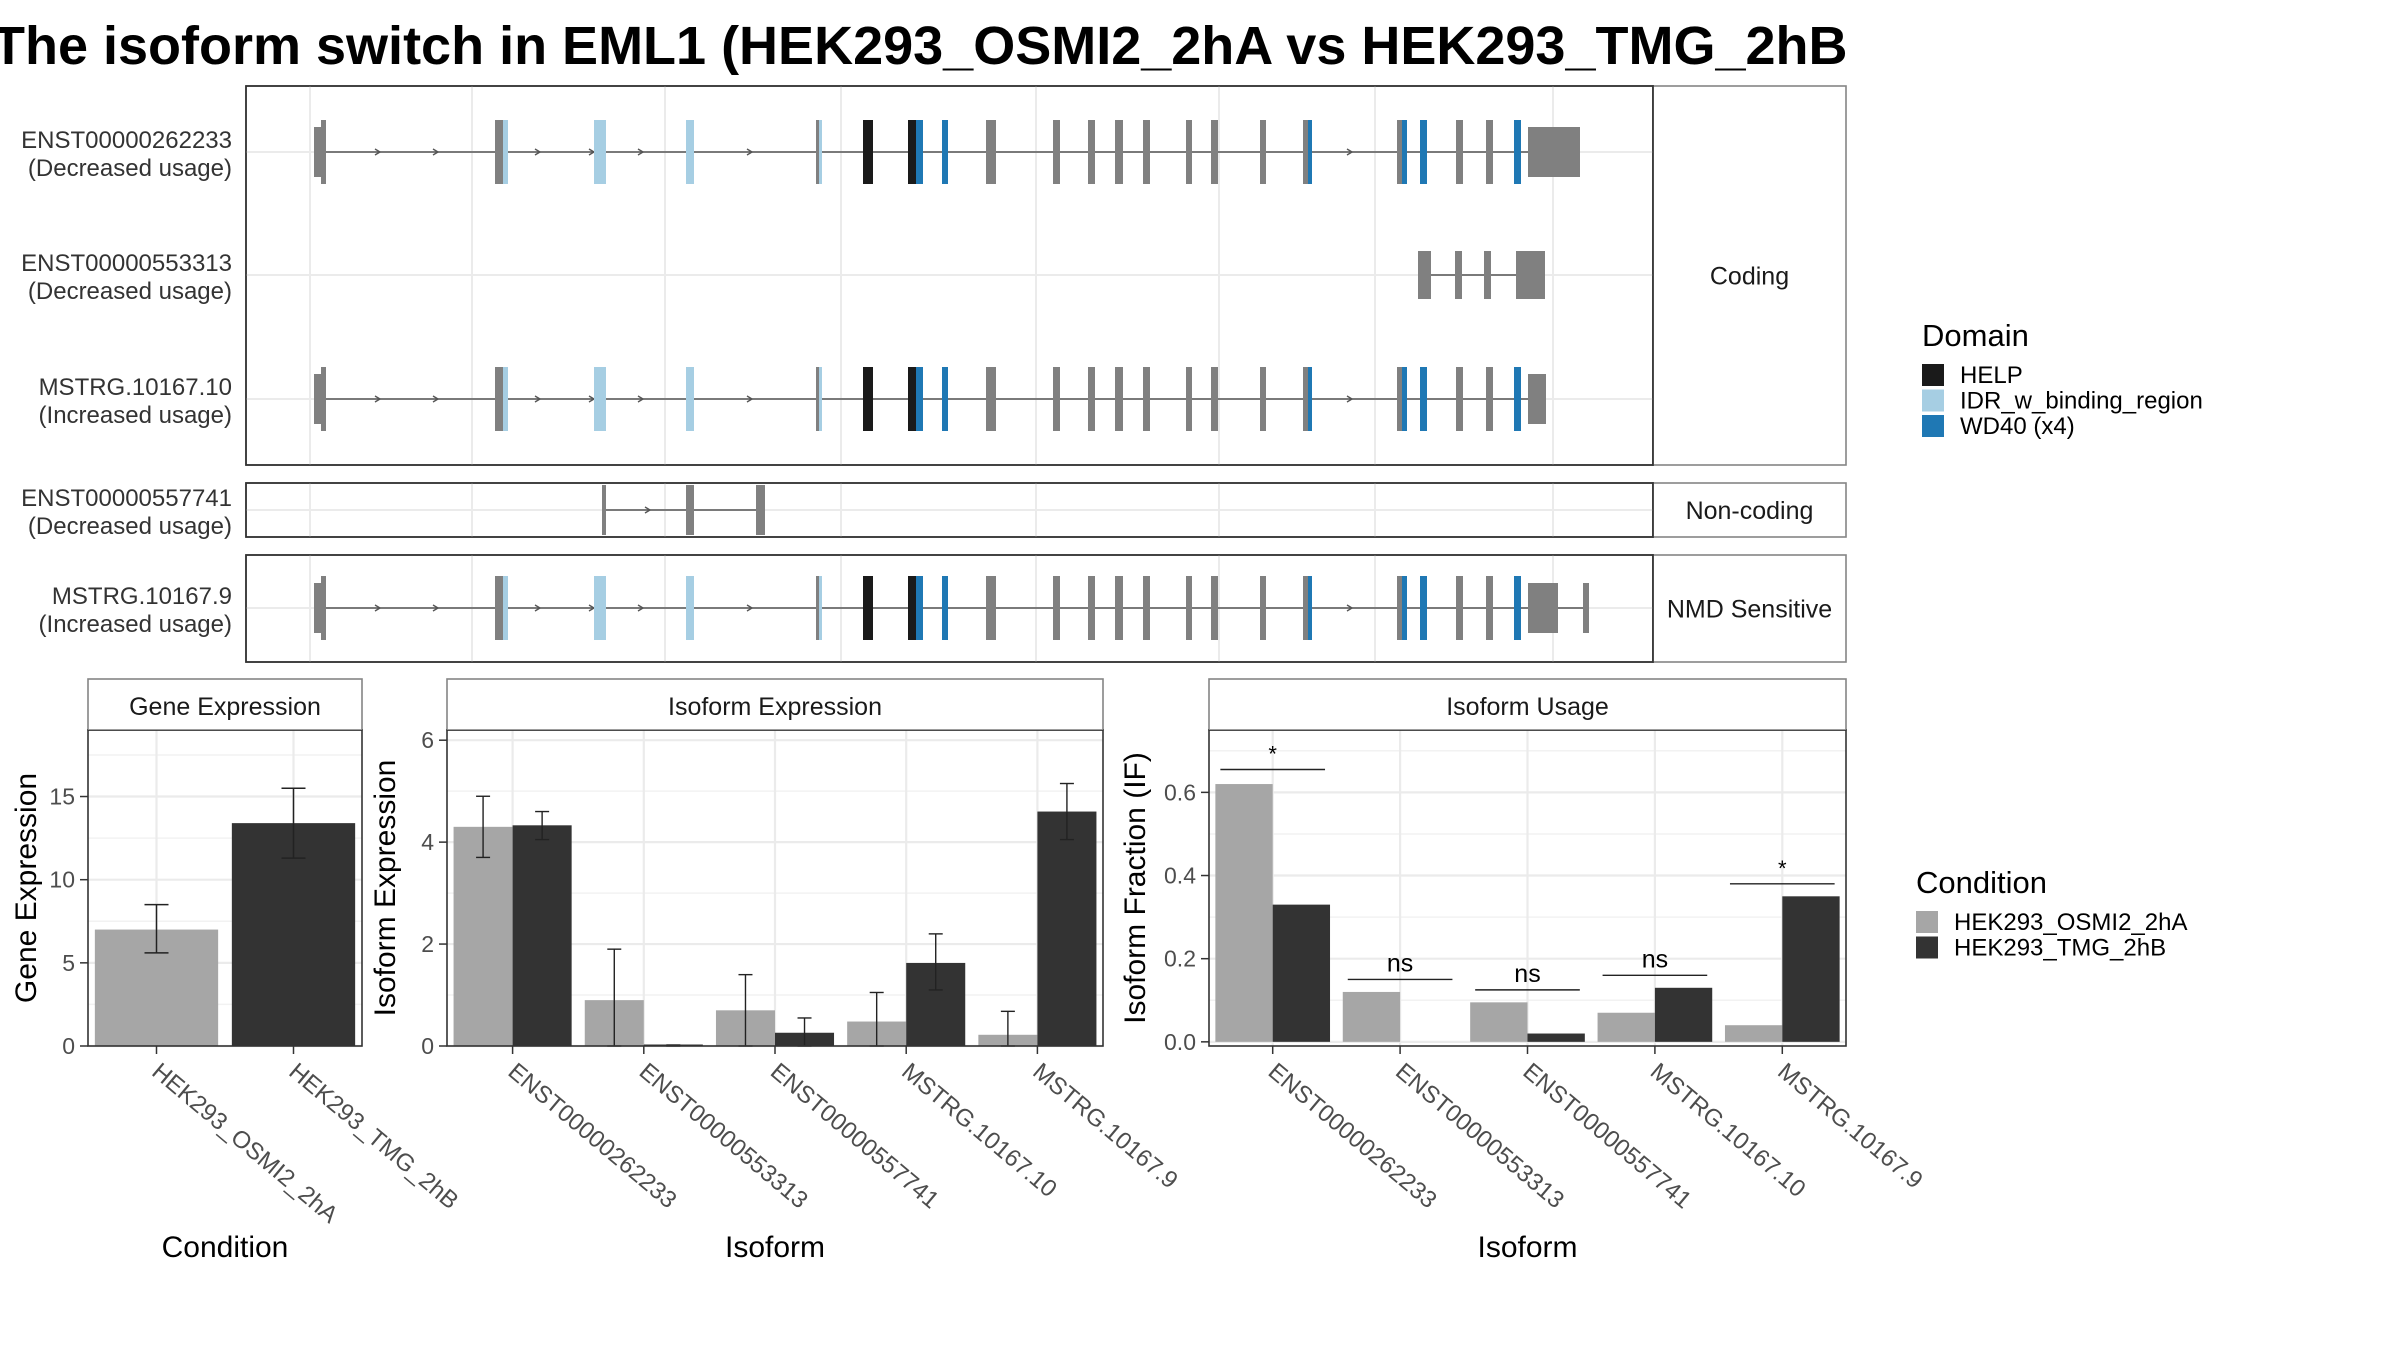 This screenshot has width=2400, height=1350. What do you see at coordinates (135, 624) in the screenshot?
I see `transcript-usage-label: (Increased usage)` at bounding box center [135, 624].